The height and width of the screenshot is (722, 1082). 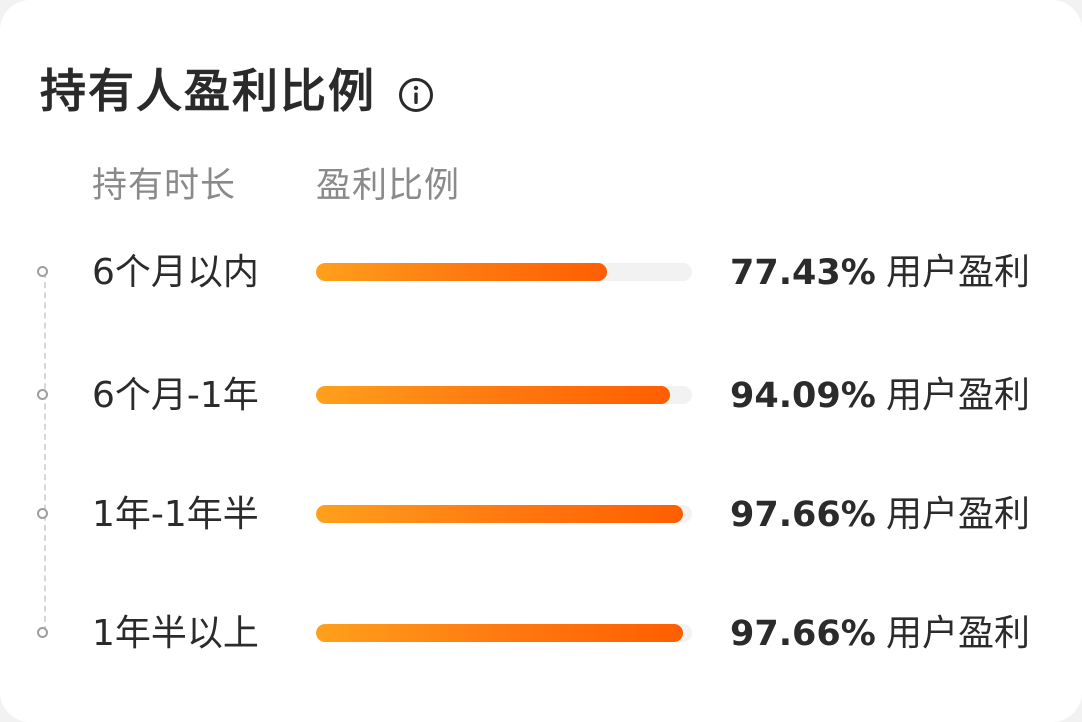 I want to click on profit-row: 1年-1年半 97.66% 用户盈利, so click(x=541, y=515).